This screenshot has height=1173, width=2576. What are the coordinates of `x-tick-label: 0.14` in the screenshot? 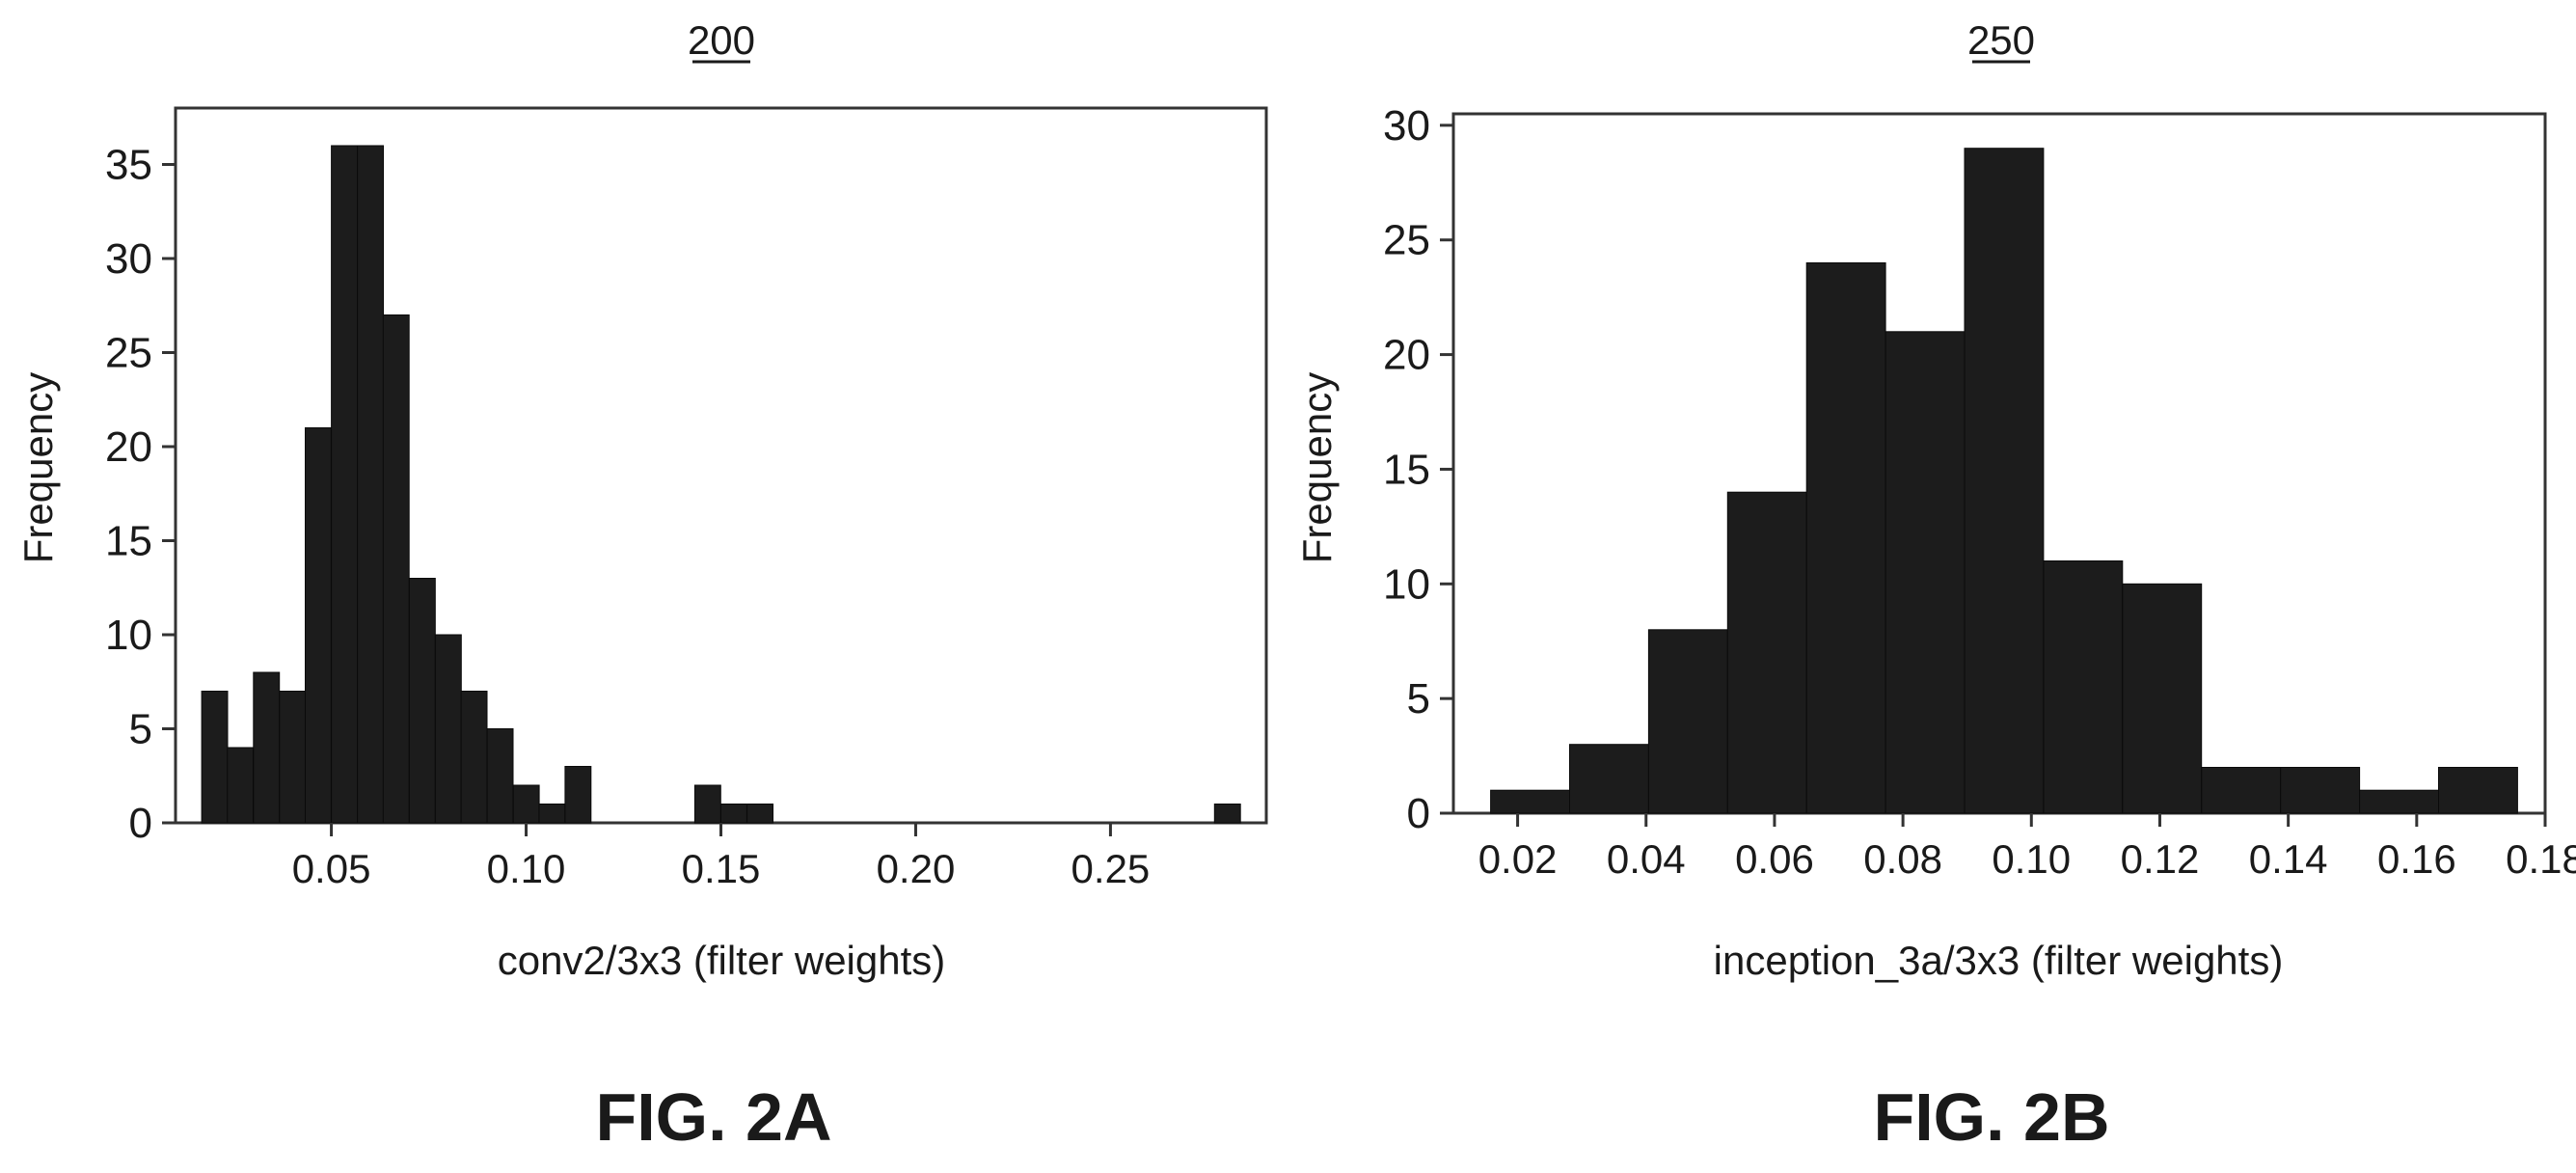 It's located at (2288, 859).